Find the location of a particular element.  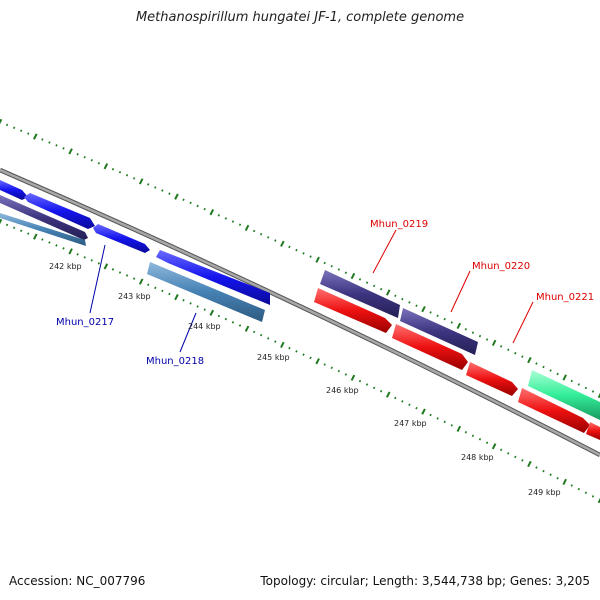

accession-text: Accession: NC_007796 is located at coordinates (77, 581).